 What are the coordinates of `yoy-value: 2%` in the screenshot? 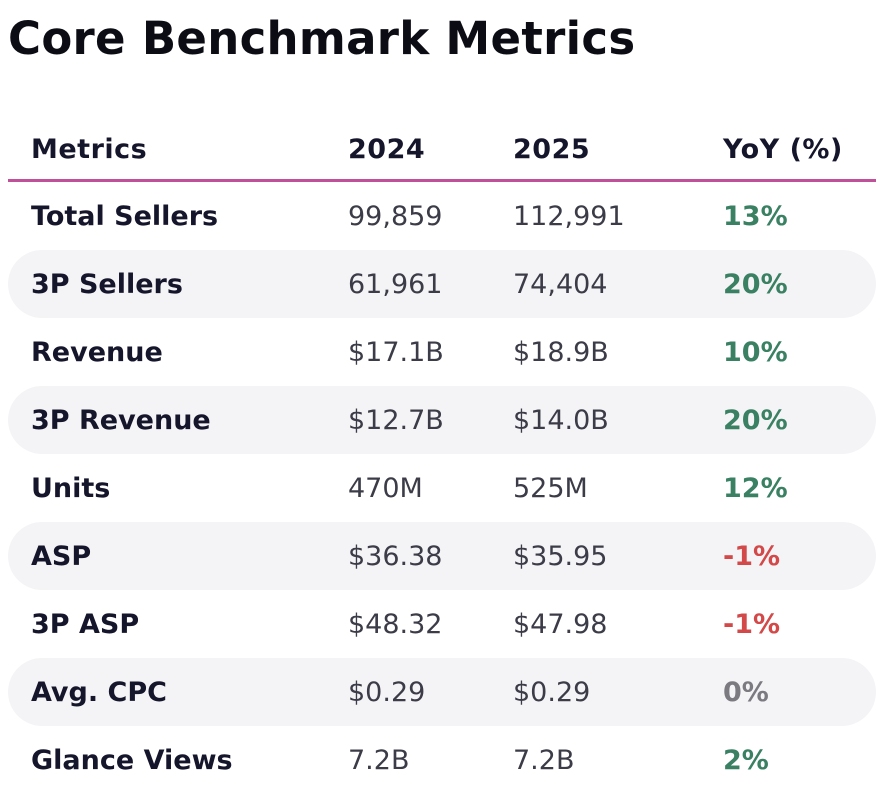 It's located at (746, 760).